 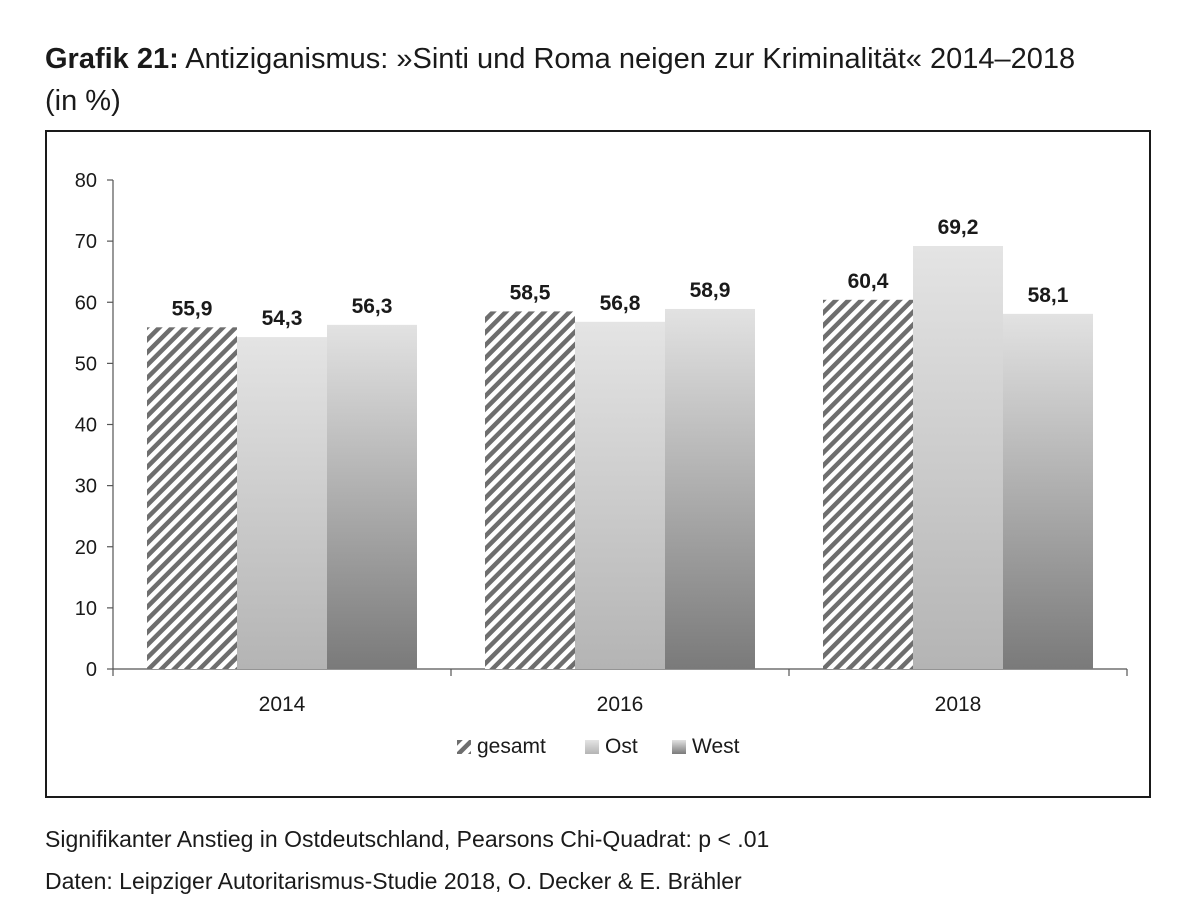 What do you see at coordinates (464, 747) in the screenshot?
I see `legend-swatch-gesamt` at bounding box center [464, 747].